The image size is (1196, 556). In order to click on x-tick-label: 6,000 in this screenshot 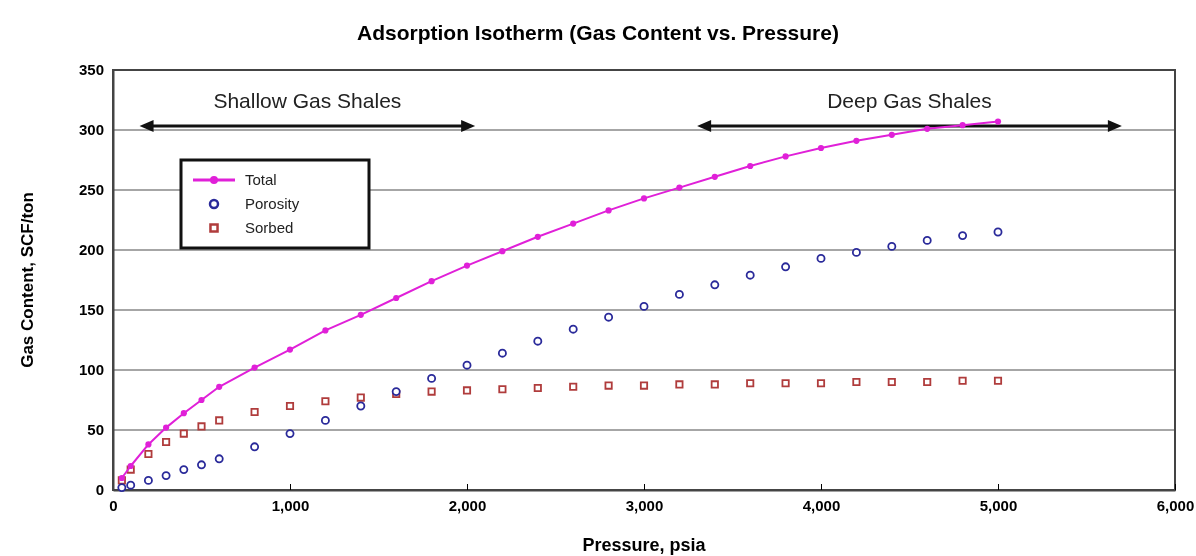, I will do `click(1175, 505)`.